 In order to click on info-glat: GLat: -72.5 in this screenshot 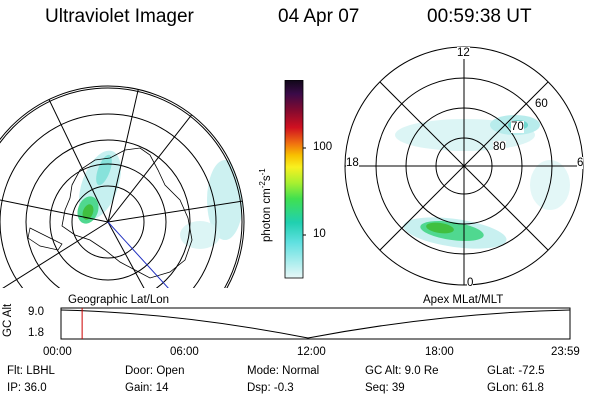, I will do `click(516, 371)`.